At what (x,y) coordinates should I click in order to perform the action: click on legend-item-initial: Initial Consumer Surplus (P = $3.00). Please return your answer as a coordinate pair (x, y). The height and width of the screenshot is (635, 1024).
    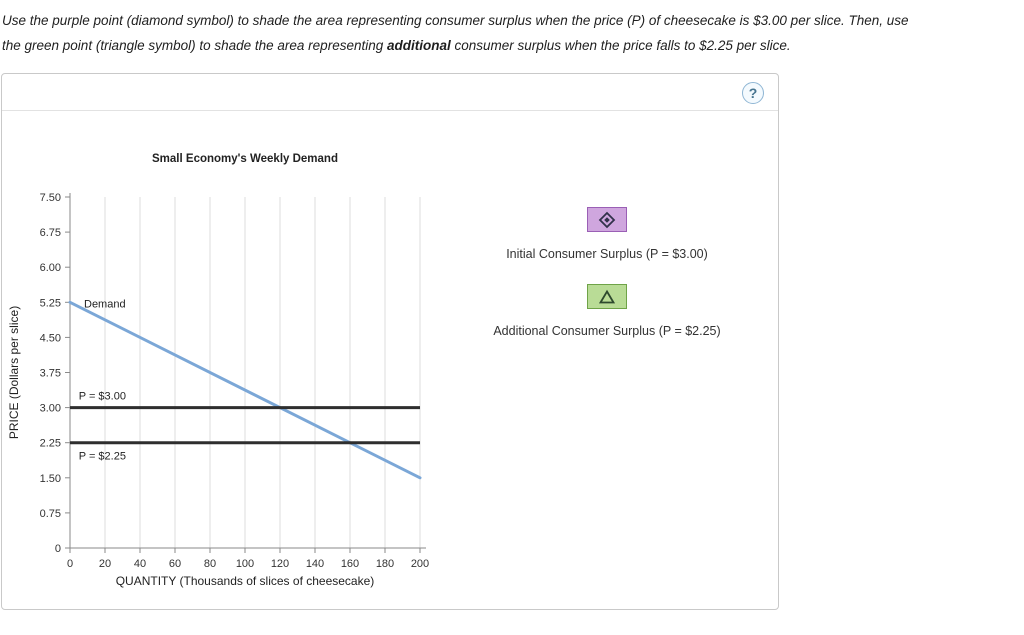
    Looking at the image, I should click on (607, 234).